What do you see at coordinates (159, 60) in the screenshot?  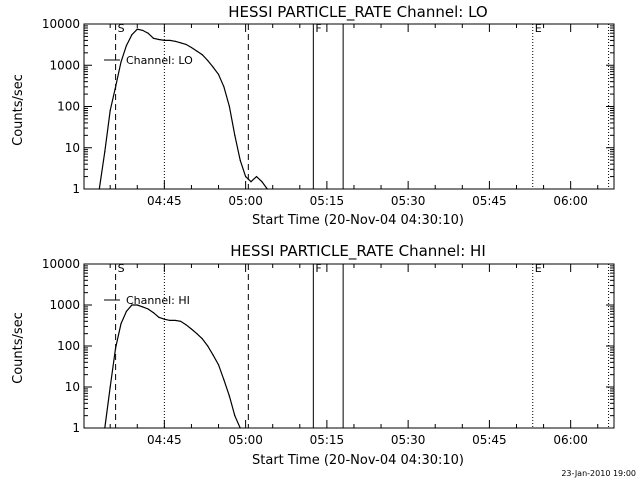 I see `legend-label: Channel: LO` at bounding box center [159, 60].